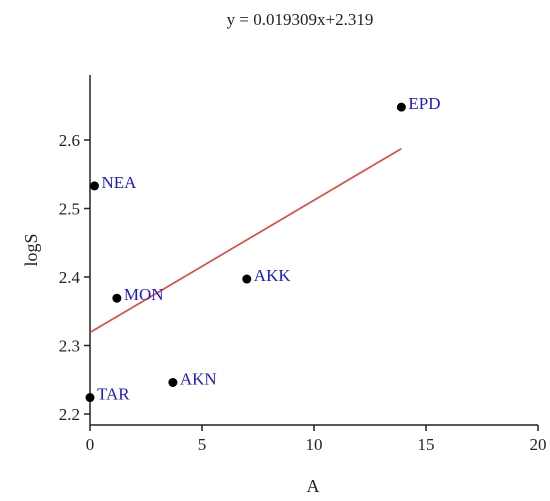 The height and width of the screenshot is (501, 550). Describe the element at coordinates (426, 444) in the screenshot. I see `x-tick-label: 15` at that location.